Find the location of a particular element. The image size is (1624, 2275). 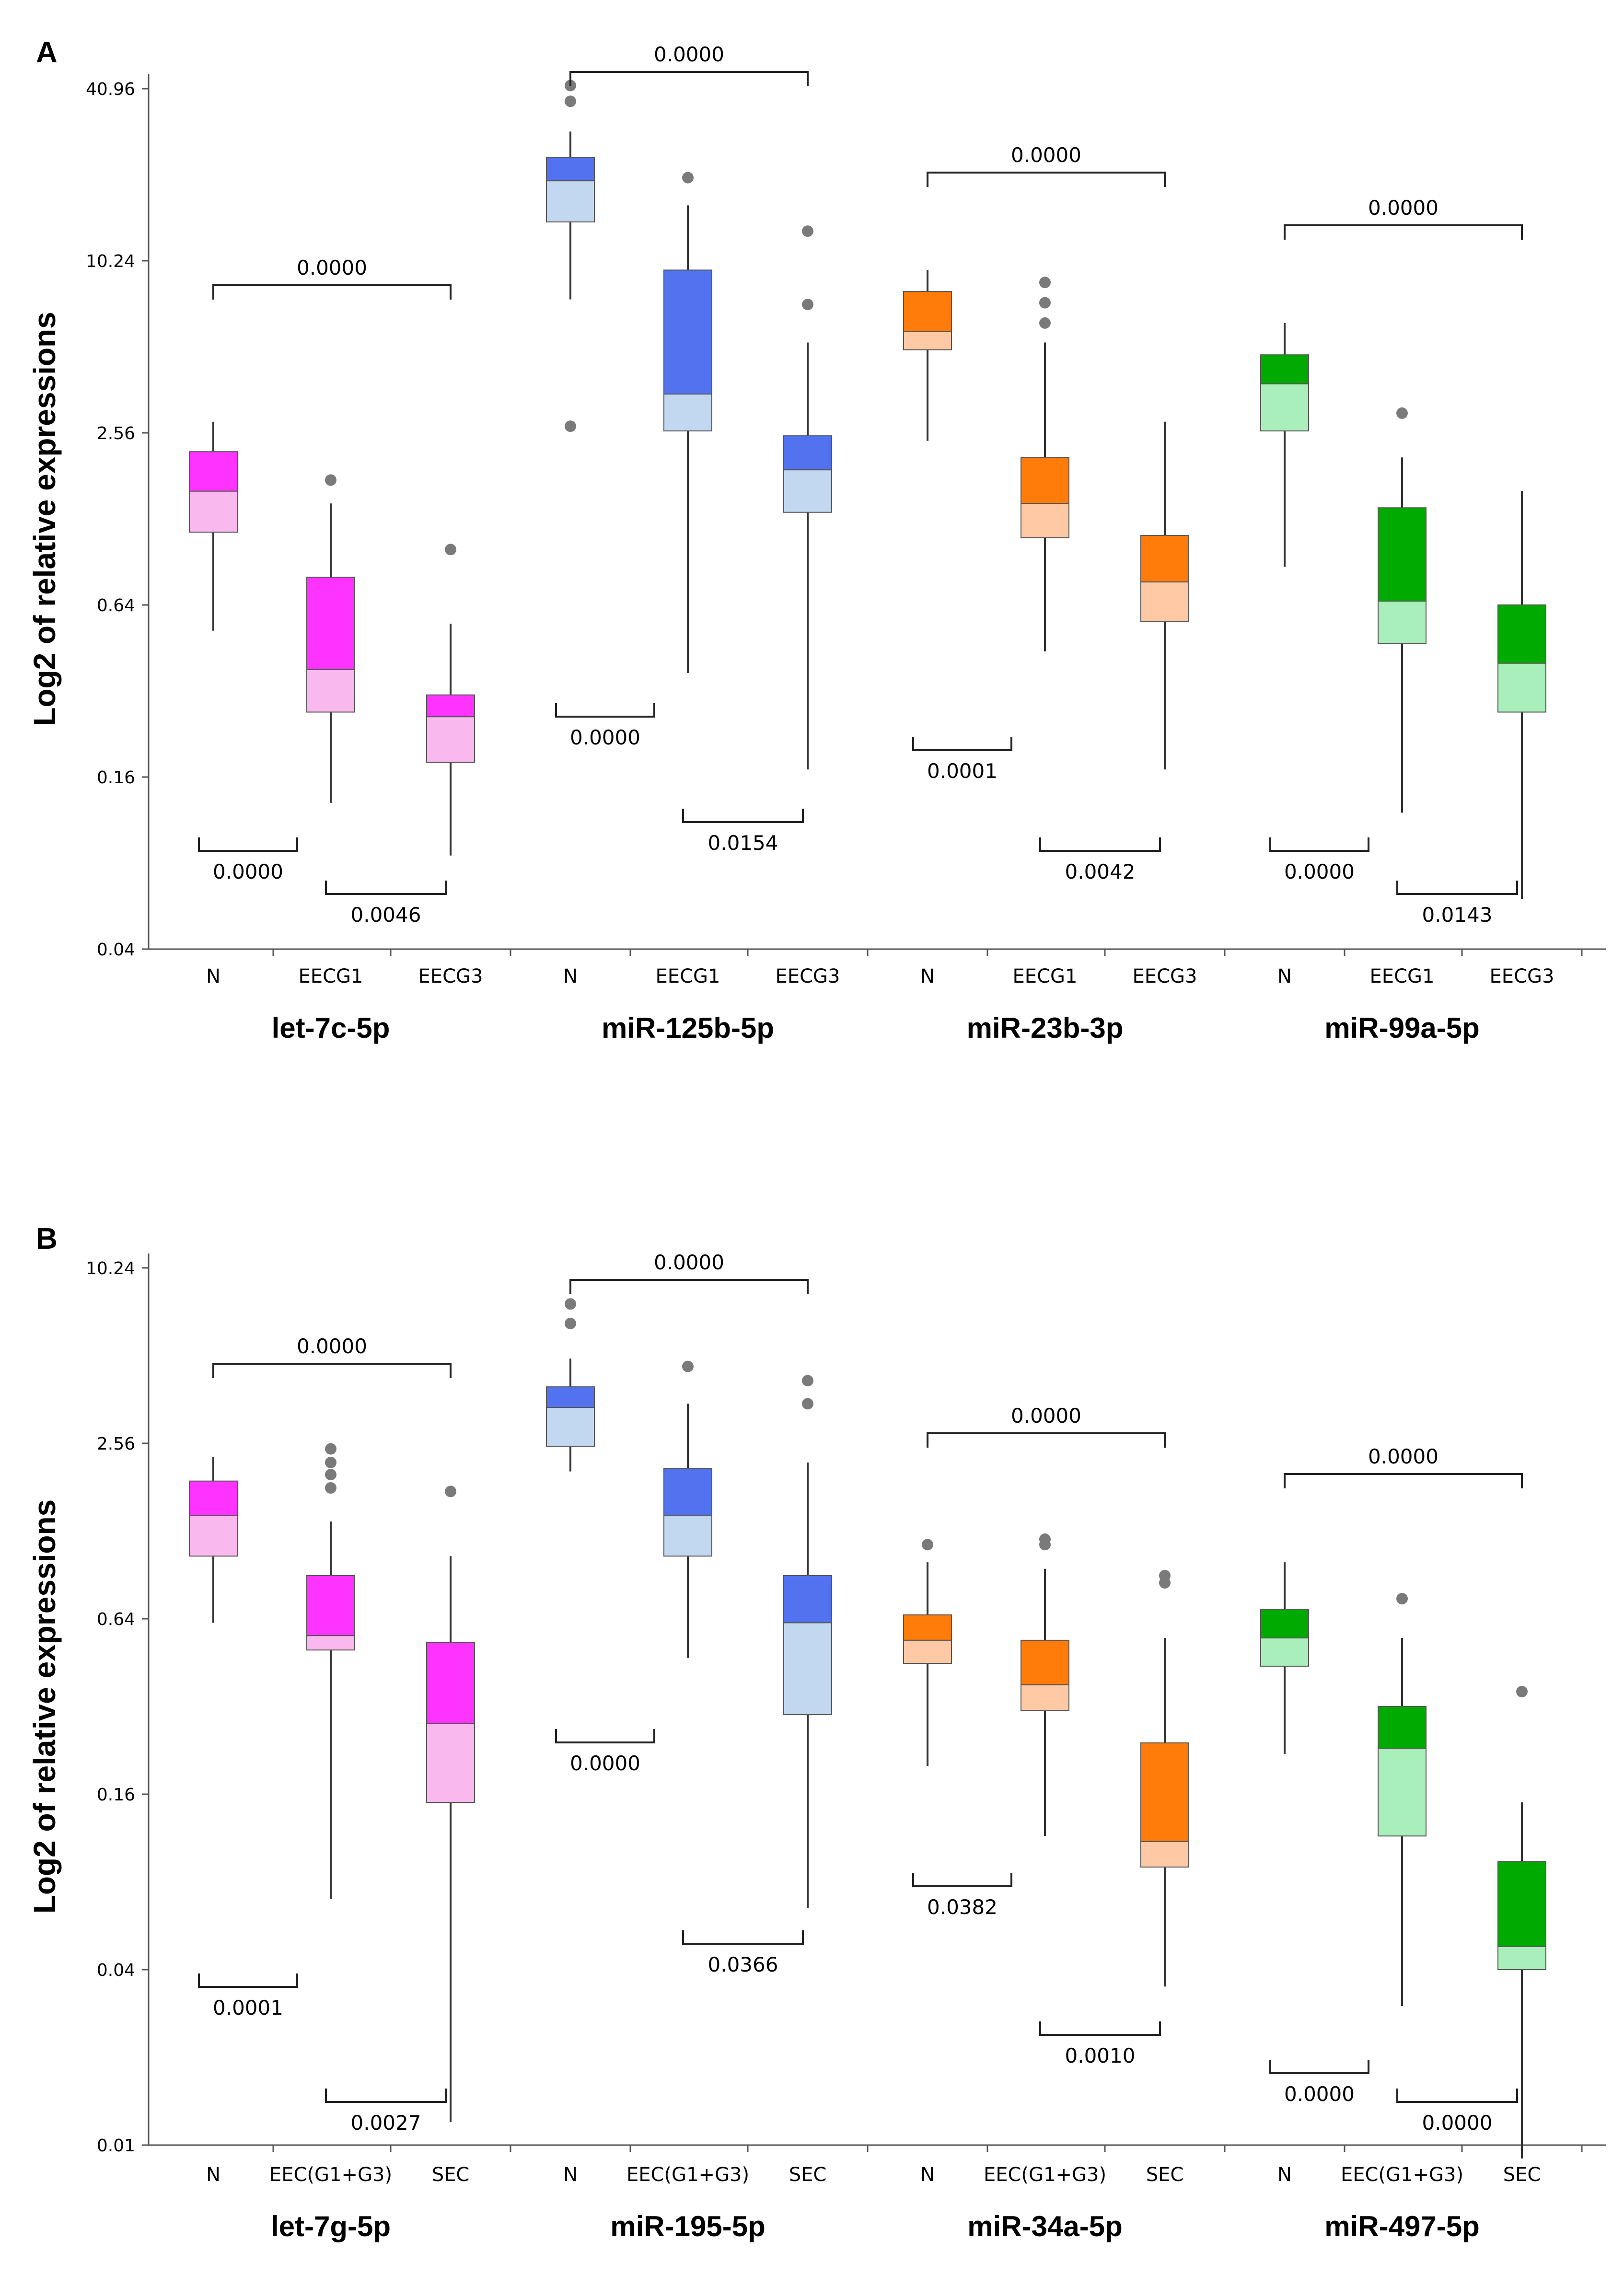

group-name: miR-23b-3p is located at coordinates (1045, 1028).